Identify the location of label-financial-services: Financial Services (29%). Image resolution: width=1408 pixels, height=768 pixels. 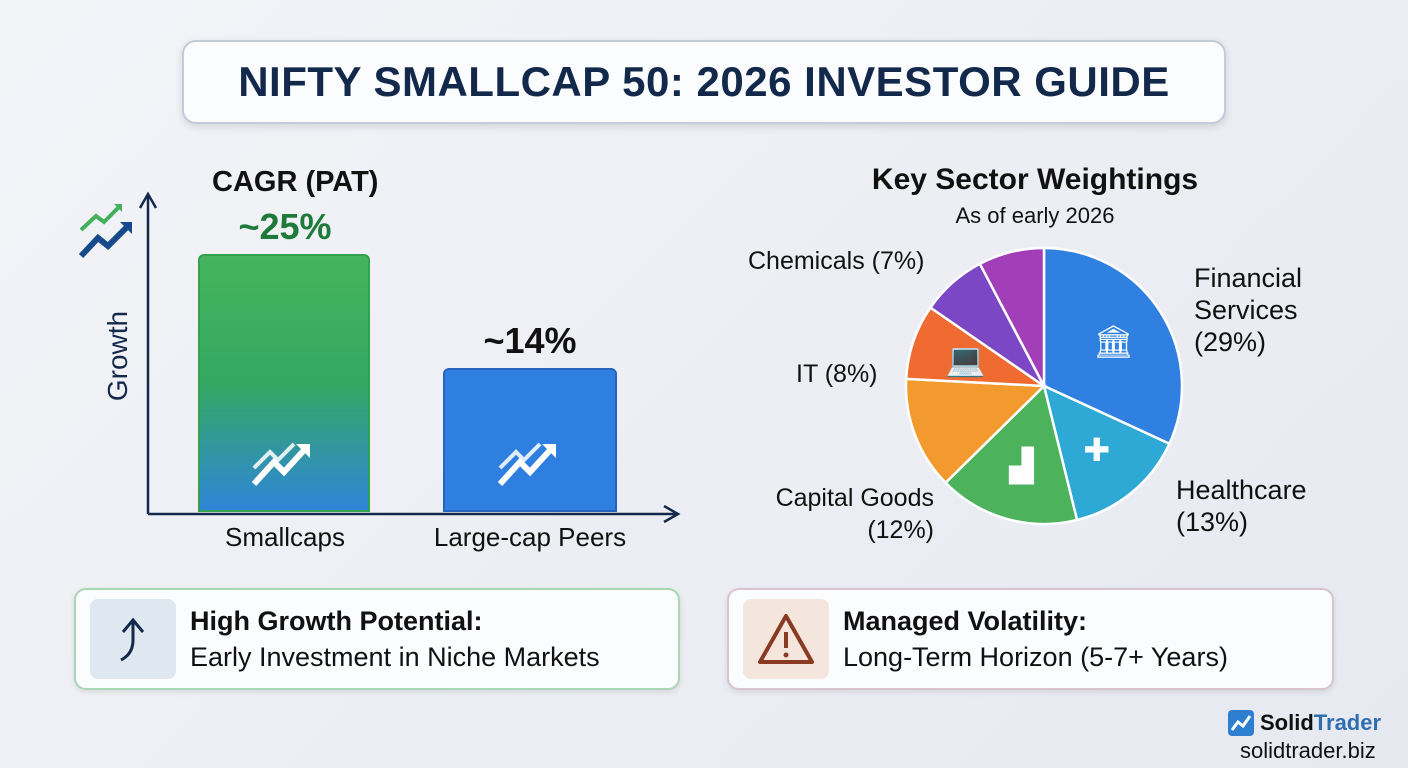
(1248, 310).